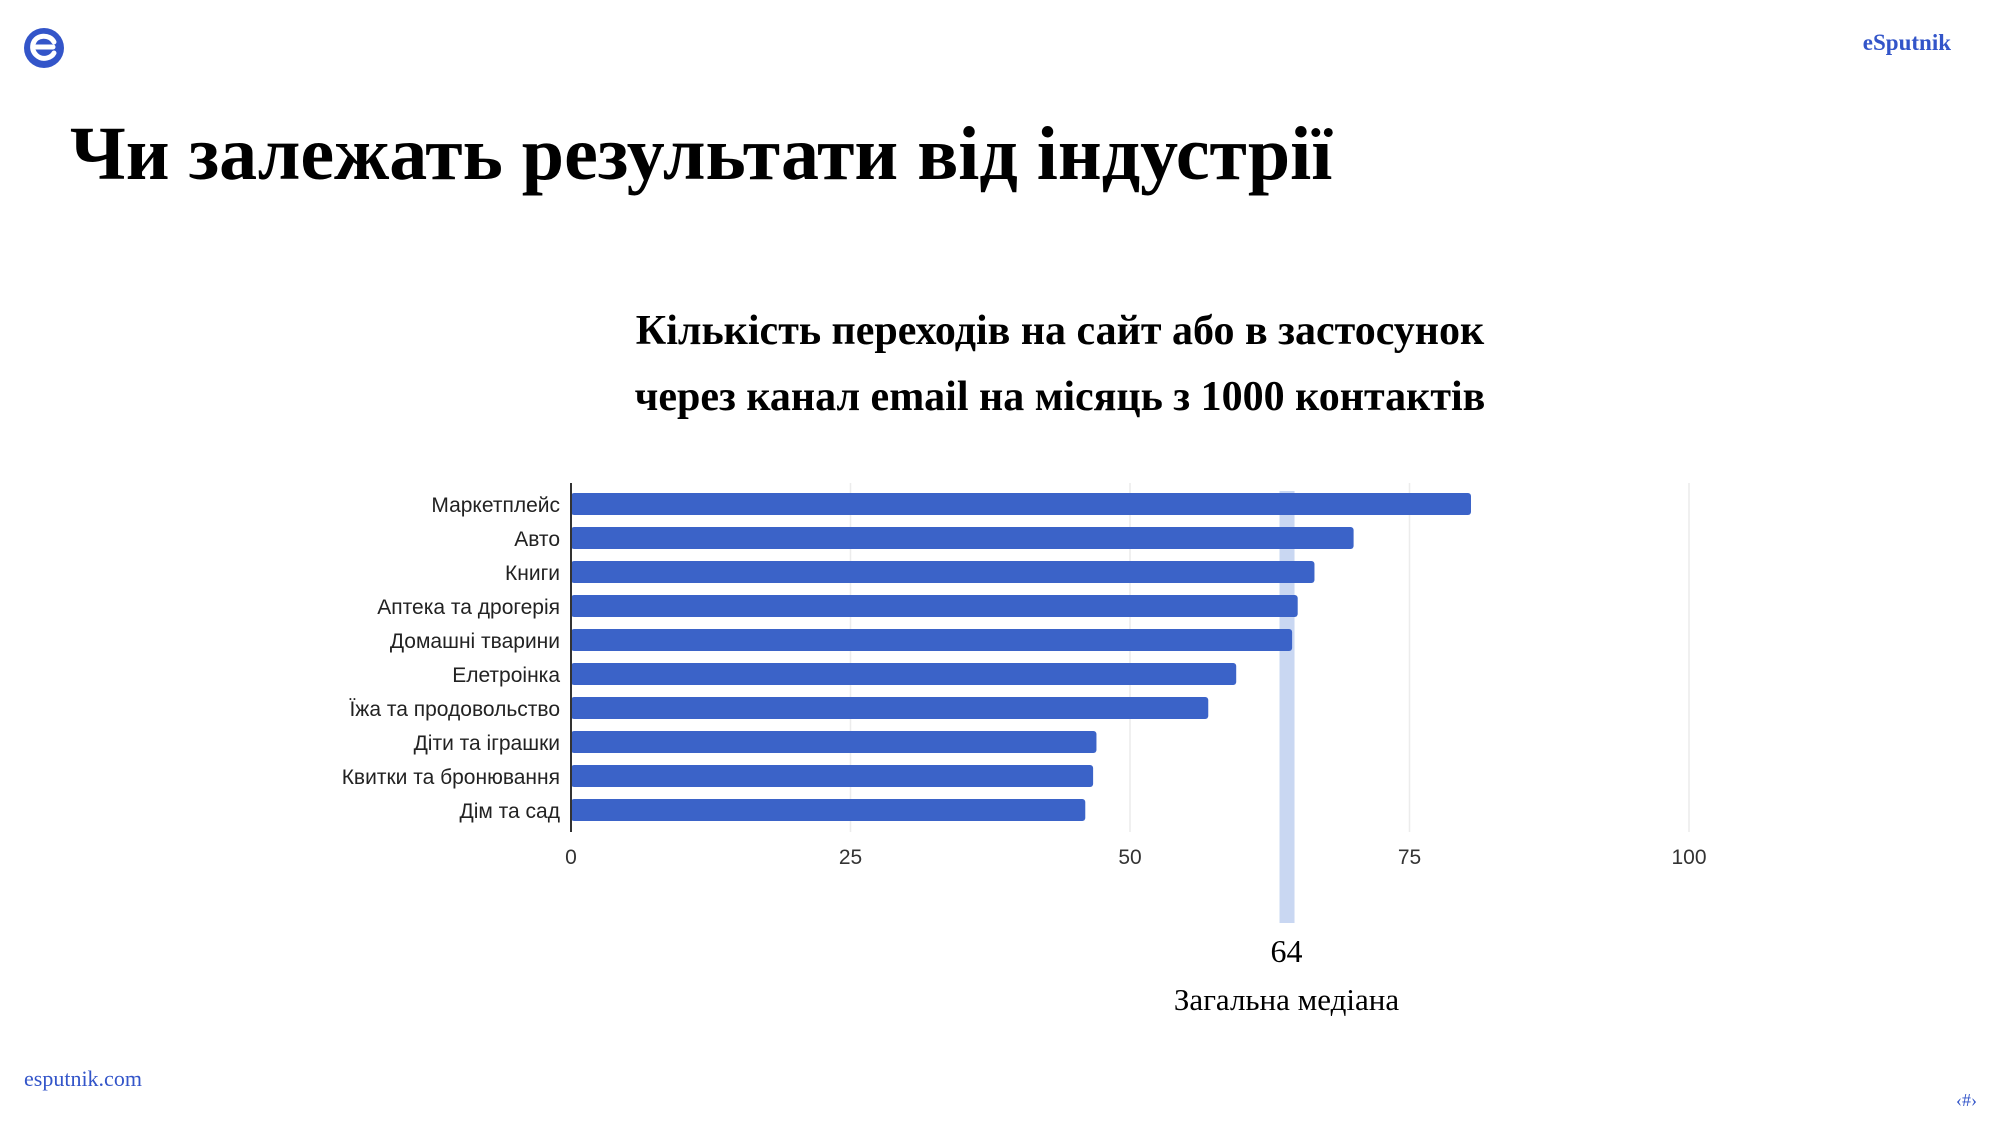 The height and width of the screenshot is (1125, 1999). Describe the element at coordinates (468, 607) in the screenshot. I see `category-label: Аптека та дрогерія` at that location.